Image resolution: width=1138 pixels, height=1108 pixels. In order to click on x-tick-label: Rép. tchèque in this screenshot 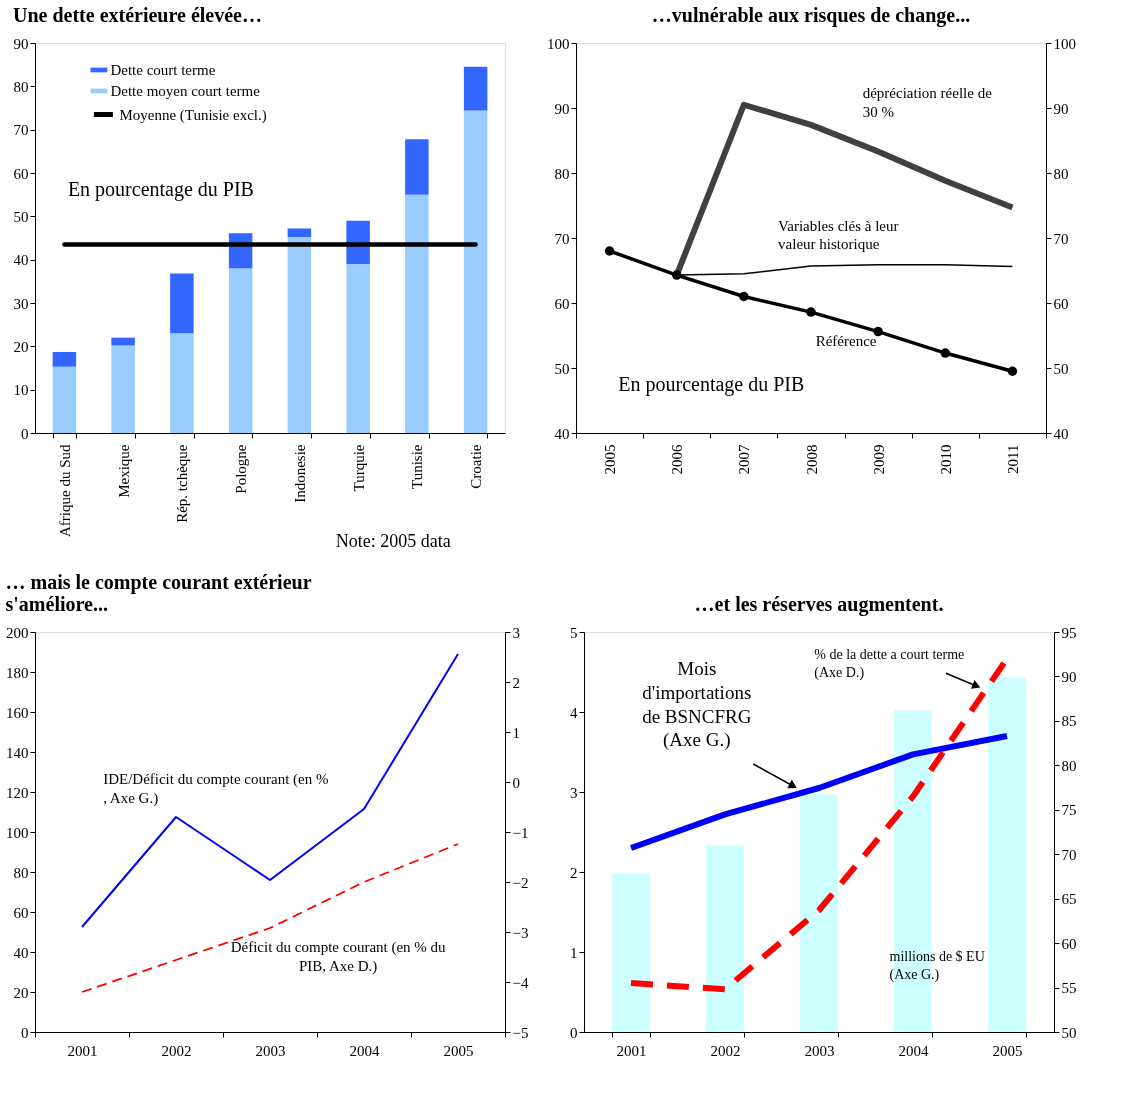, I will do `click(182, 483)`.